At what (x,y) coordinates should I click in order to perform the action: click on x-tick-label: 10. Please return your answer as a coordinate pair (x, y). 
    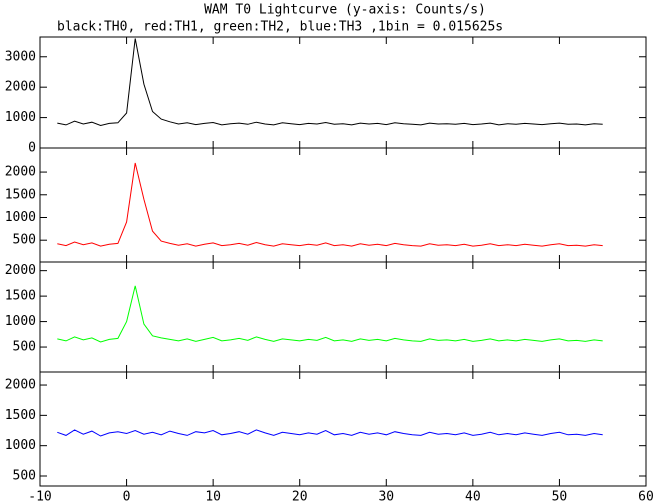
    Looking at the image, I should click on (213, 497).